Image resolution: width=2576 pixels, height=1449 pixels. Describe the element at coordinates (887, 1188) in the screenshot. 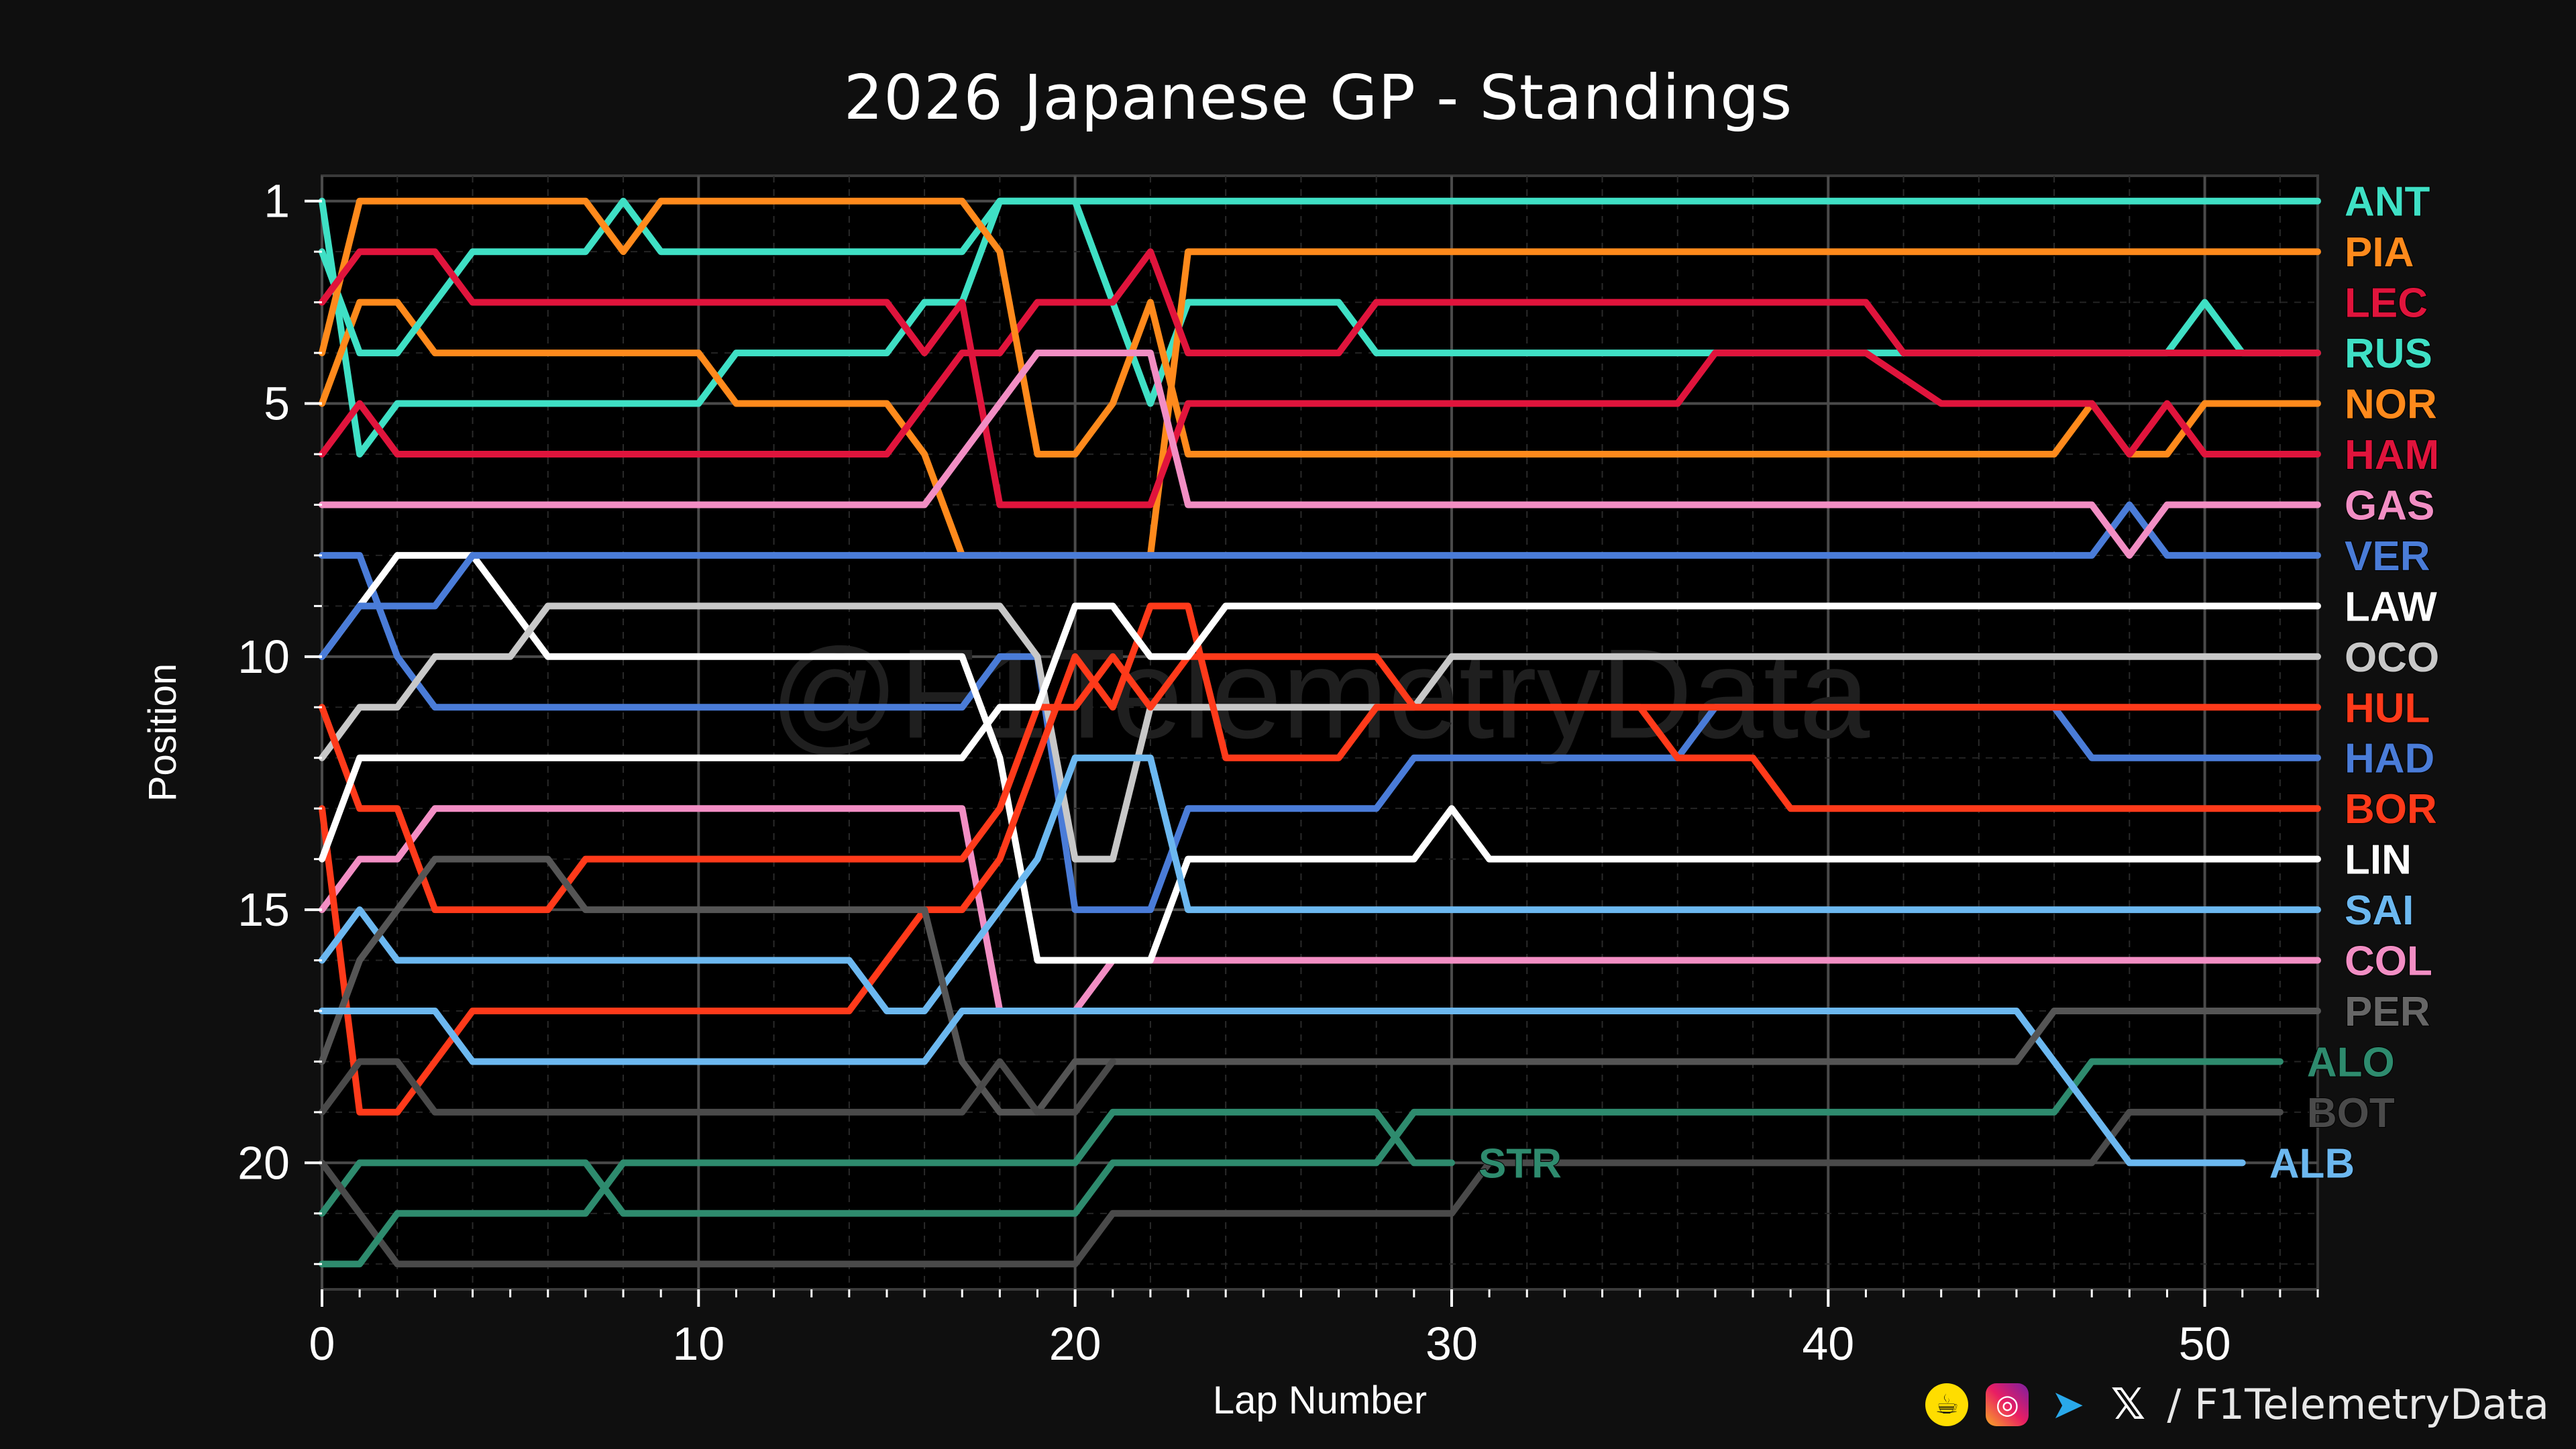

I see `series-line-str` at that location.